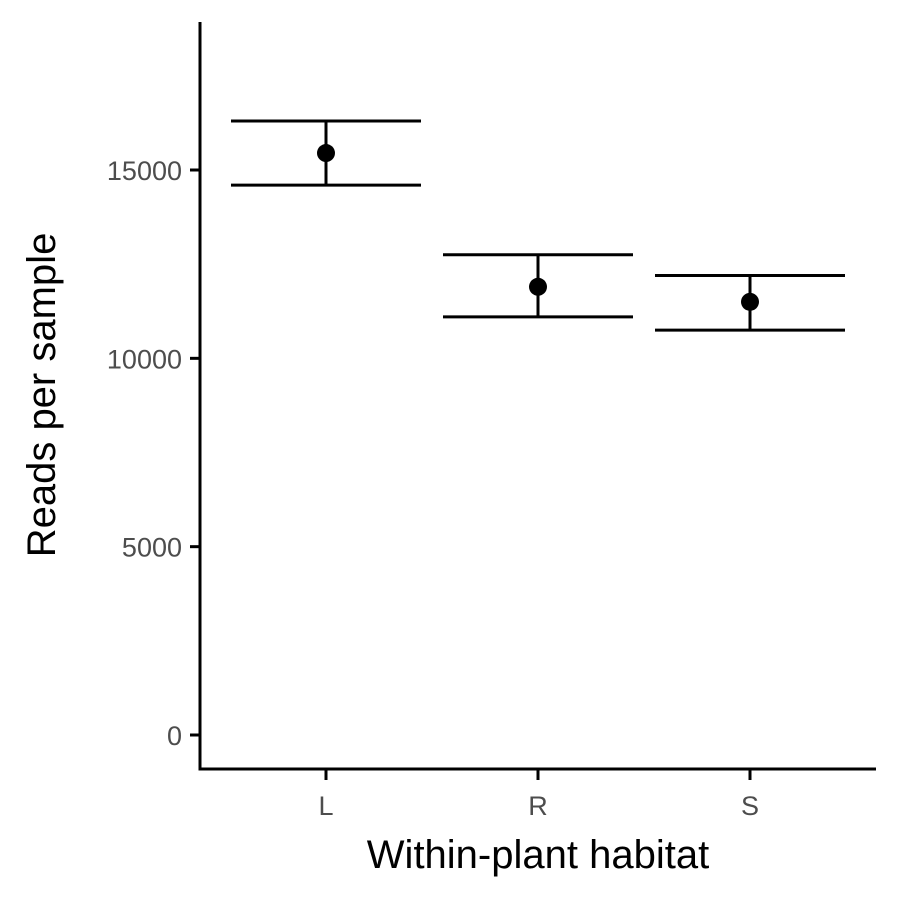 This screenshot has height=900, width=900. I want to click on y-tick-label: 5000, so click(152, 548).